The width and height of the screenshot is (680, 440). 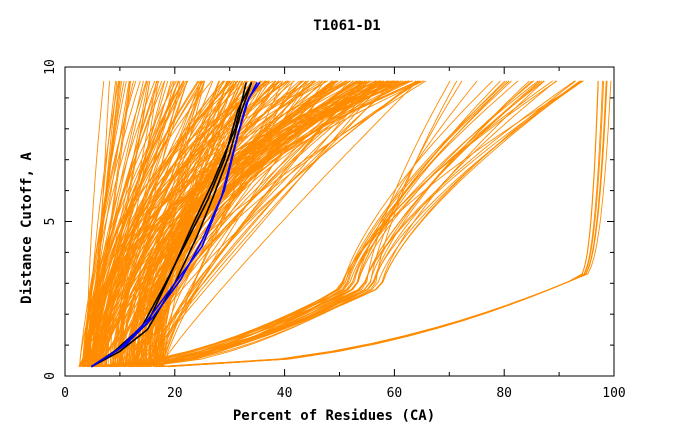 What do you see at coordinates (65, 393) in the screenshot?
I see `x-tick-label: 0` at bounding box center [65, 393].